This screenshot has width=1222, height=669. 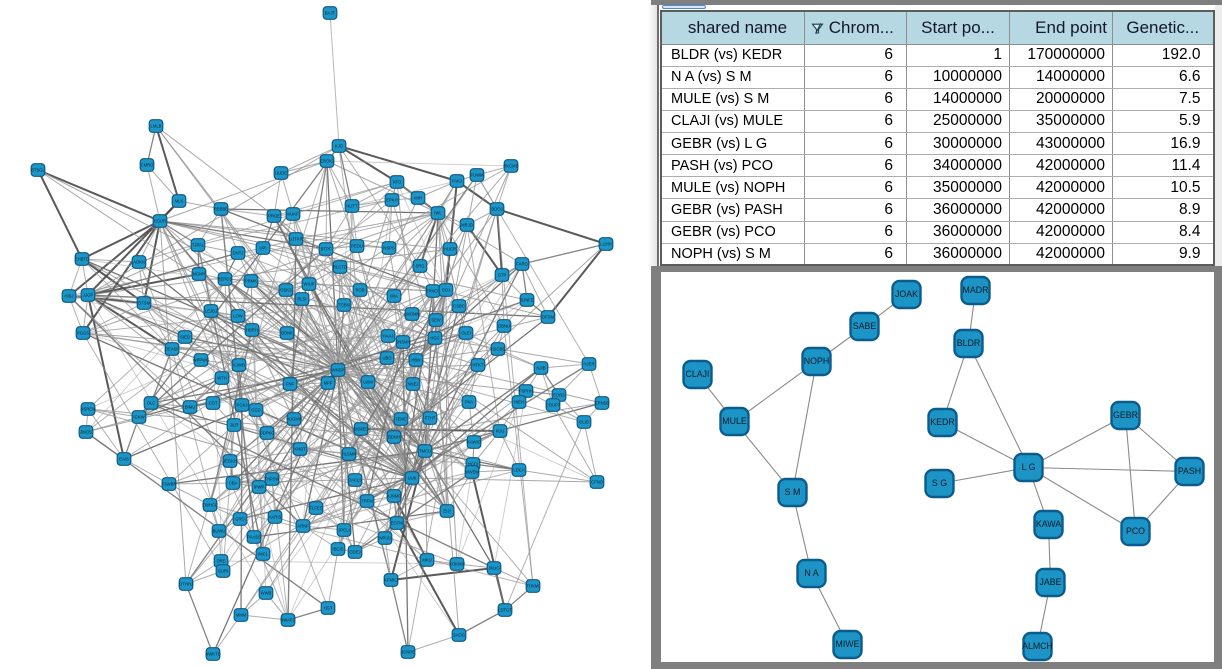 What do you see at coordinates (234, 425) in the screenshot?
I see `svg-text: JILR` at bounding box center [234, 425].